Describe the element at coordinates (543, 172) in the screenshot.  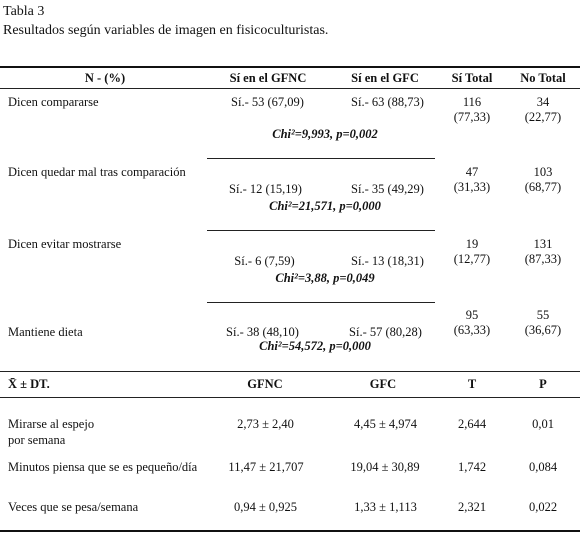
I see `cell-no-total-n: 103` at that location.